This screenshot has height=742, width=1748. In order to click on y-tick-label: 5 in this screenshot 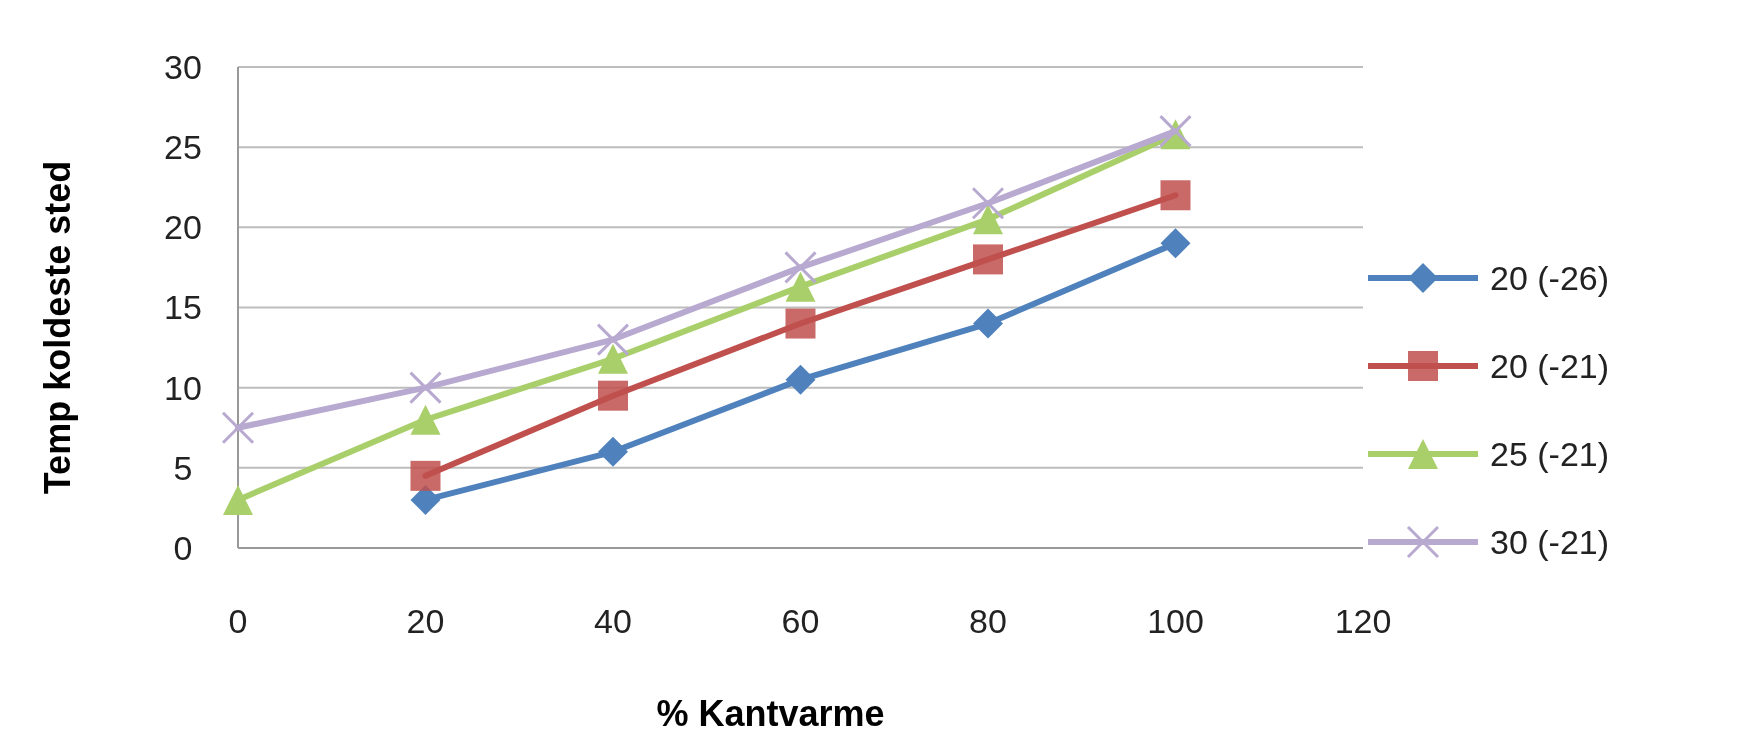, I will do `click(183, 467)`.